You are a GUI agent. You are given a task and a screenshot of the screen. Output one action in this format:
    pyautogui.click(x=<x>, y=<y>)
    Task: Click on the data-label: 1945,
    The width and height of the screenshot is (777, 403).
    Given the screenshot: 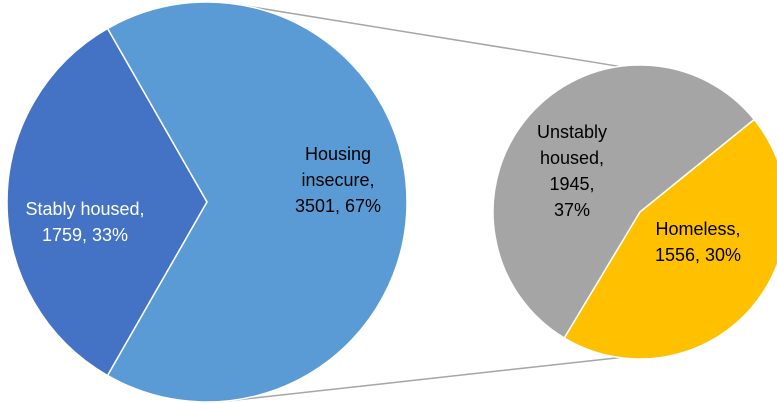 What is the action you would take?
    pyautogui.click(x=571, y=184)
    